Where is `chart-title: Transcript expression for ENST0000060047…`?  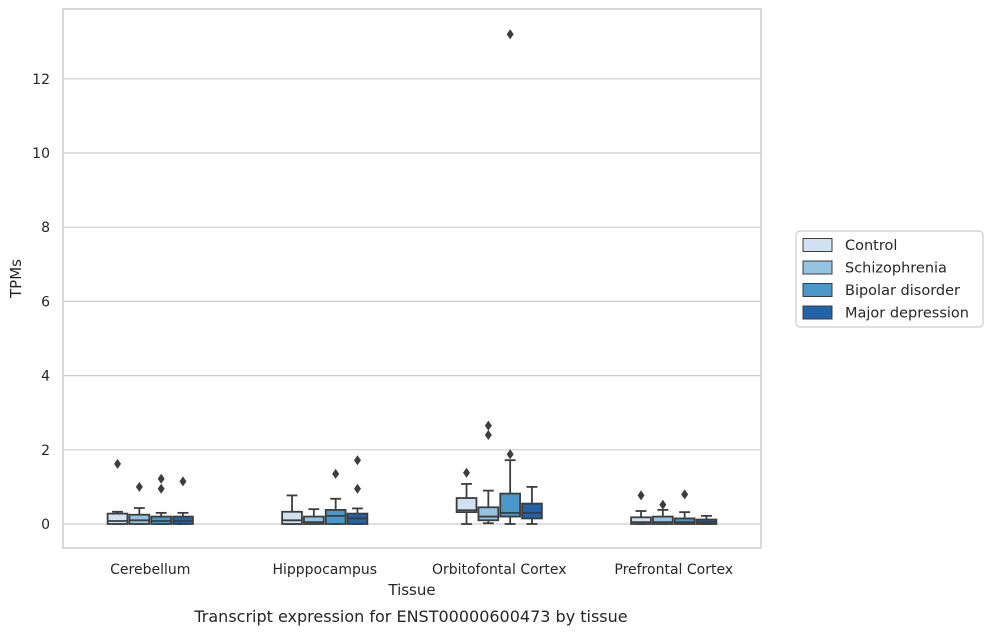 chart-title: Transcript expression for ENST0000060047… is located at coordinates (410, 616).